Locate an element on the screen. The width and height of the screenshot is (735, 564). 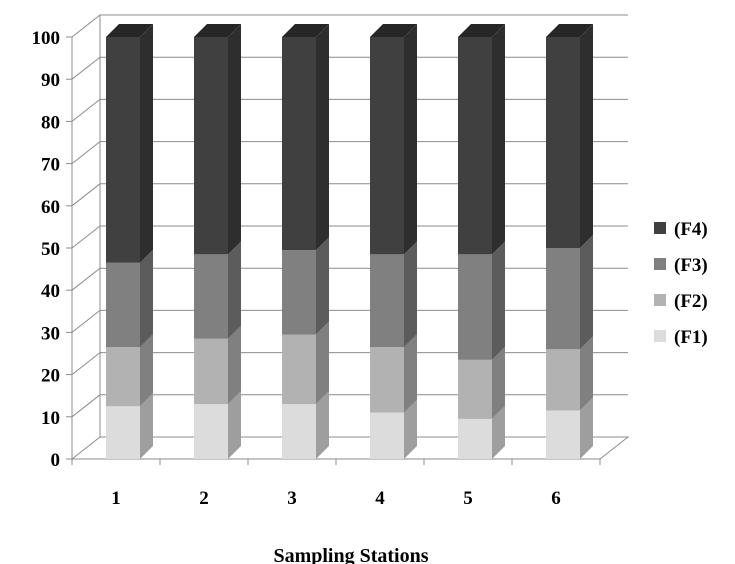
legend-label: (F1) is located at coordinates (691, 337).